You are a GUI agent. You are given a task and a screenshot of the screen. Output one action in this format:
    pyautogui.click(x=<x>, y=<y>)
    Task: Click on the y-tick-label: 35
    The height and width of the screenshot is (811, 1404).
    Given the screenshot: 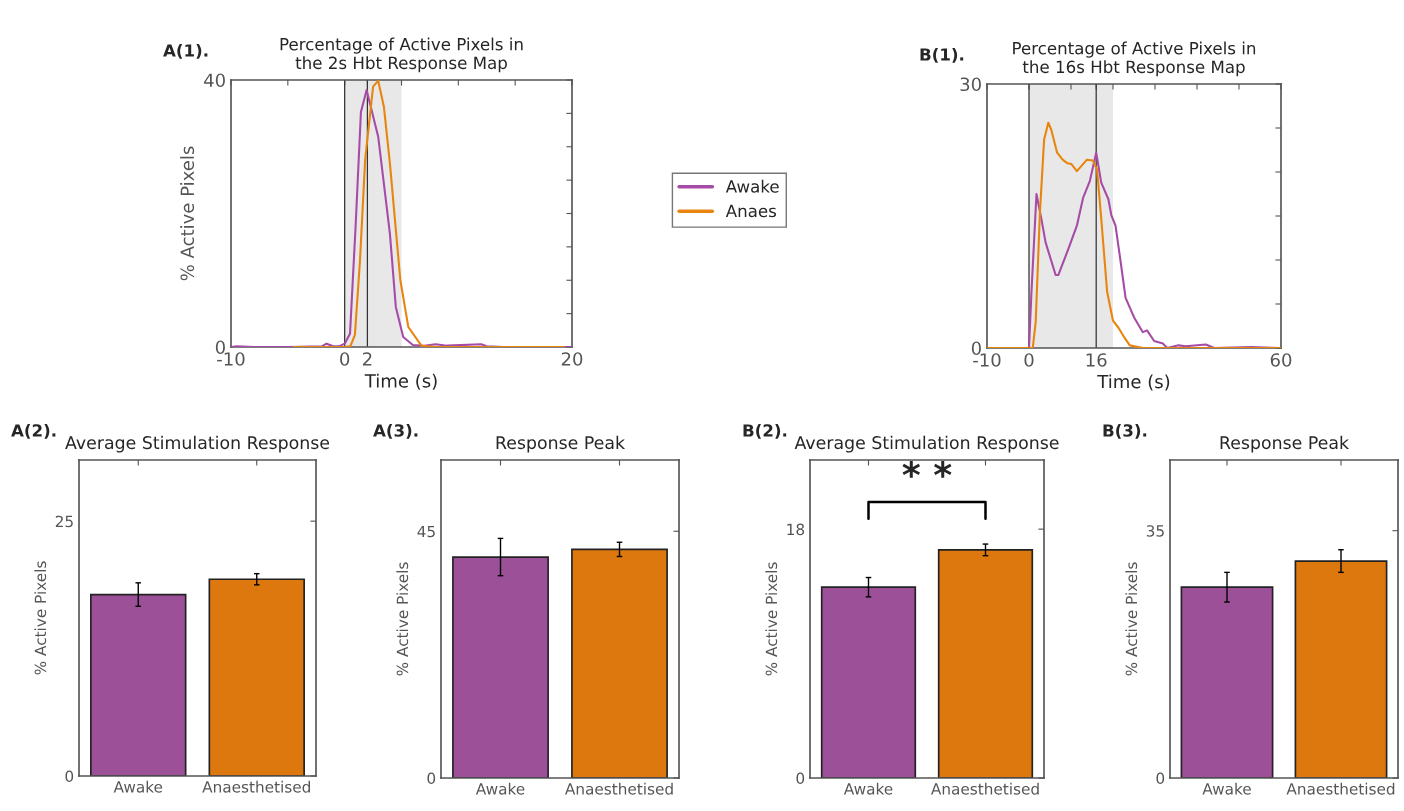 What is the action you would take?
    pyautogui.click(x=1155, y=531)
    